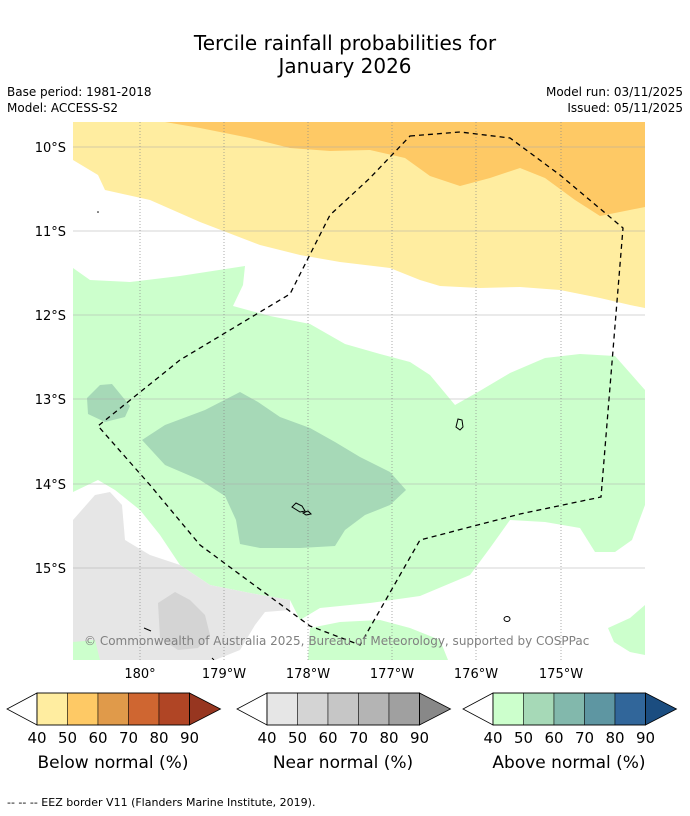 The image size is (690, 816). Describe the element at coordinates (50, 316) in the screenshot. I see `lat-label: 12°S` at that location.